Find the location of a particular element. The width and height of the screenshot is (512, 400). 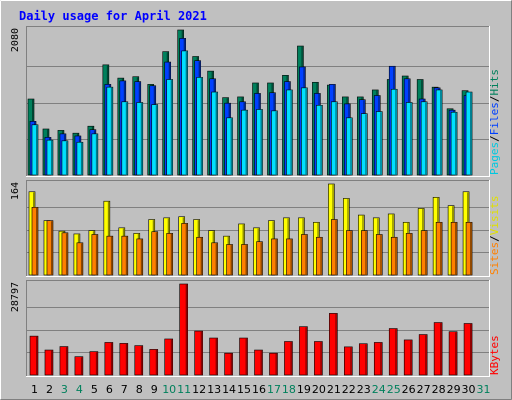

bar-kbytes-day-7-shade is located at coordinates (126, 359).